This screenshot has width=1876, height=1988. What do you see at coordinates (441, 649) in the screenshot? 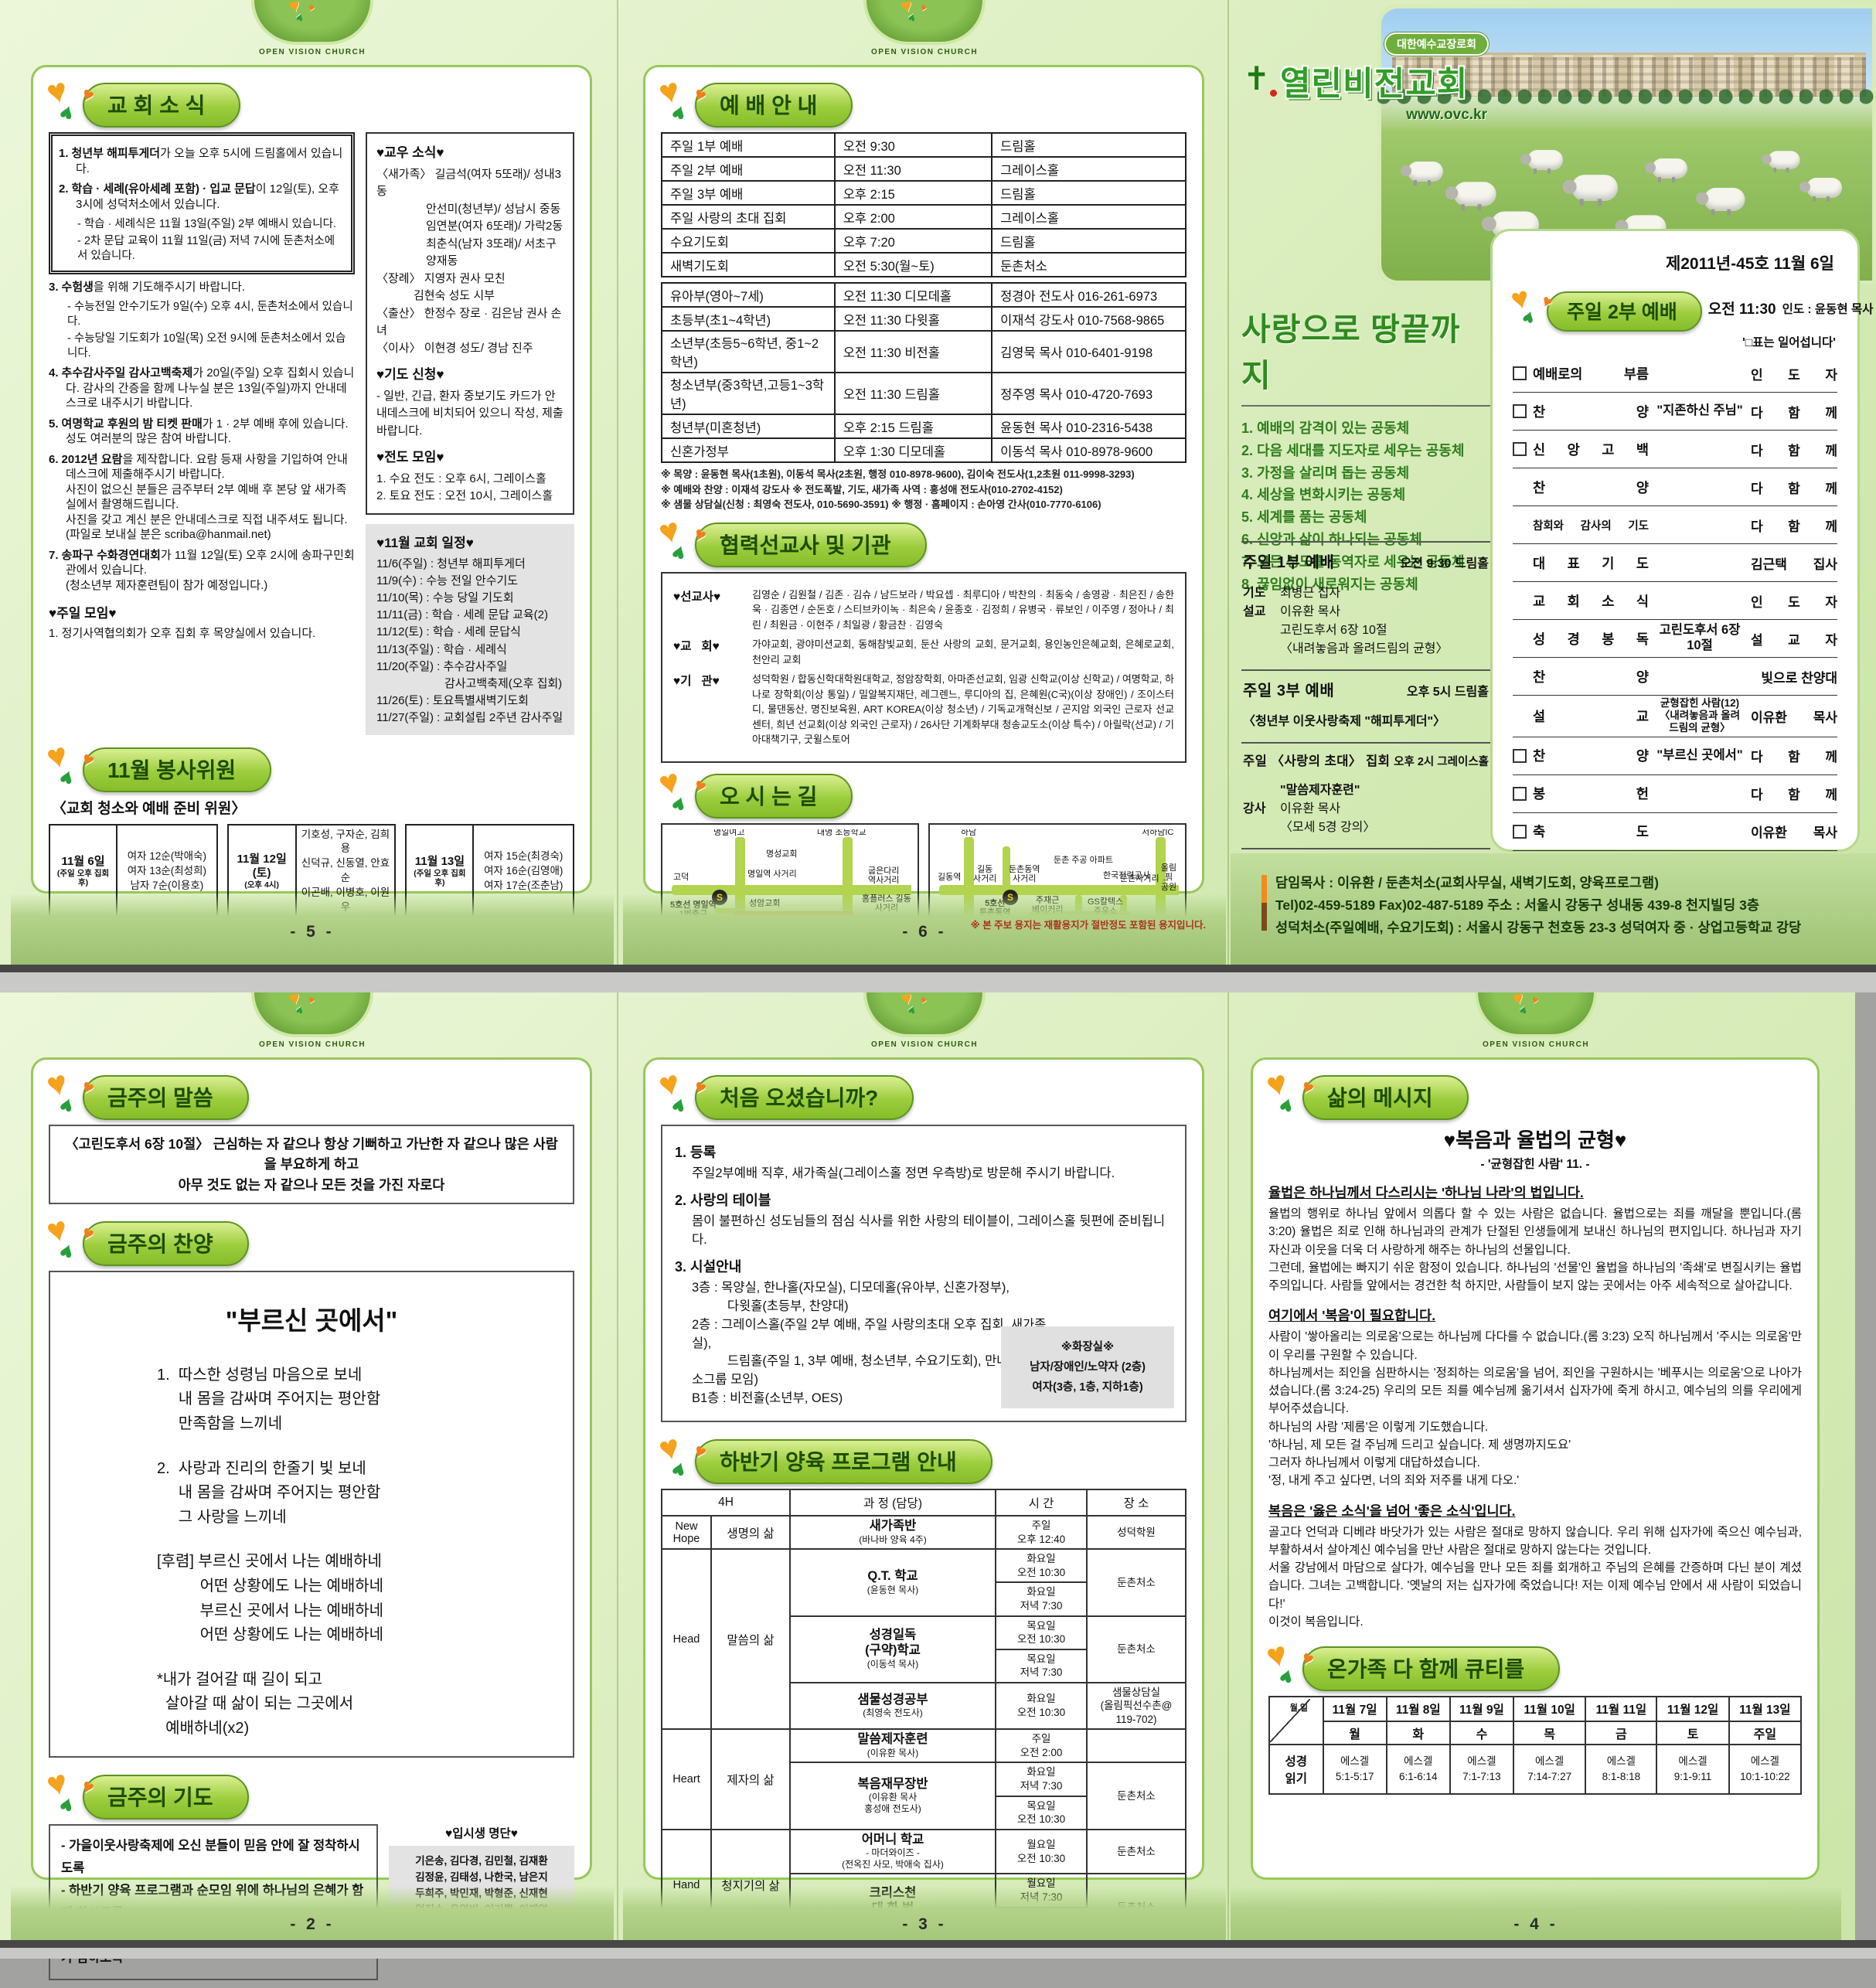
I see `schedule-line: 11/13(주일) : 학습 · 세례식` at bounding box center [441, 649].